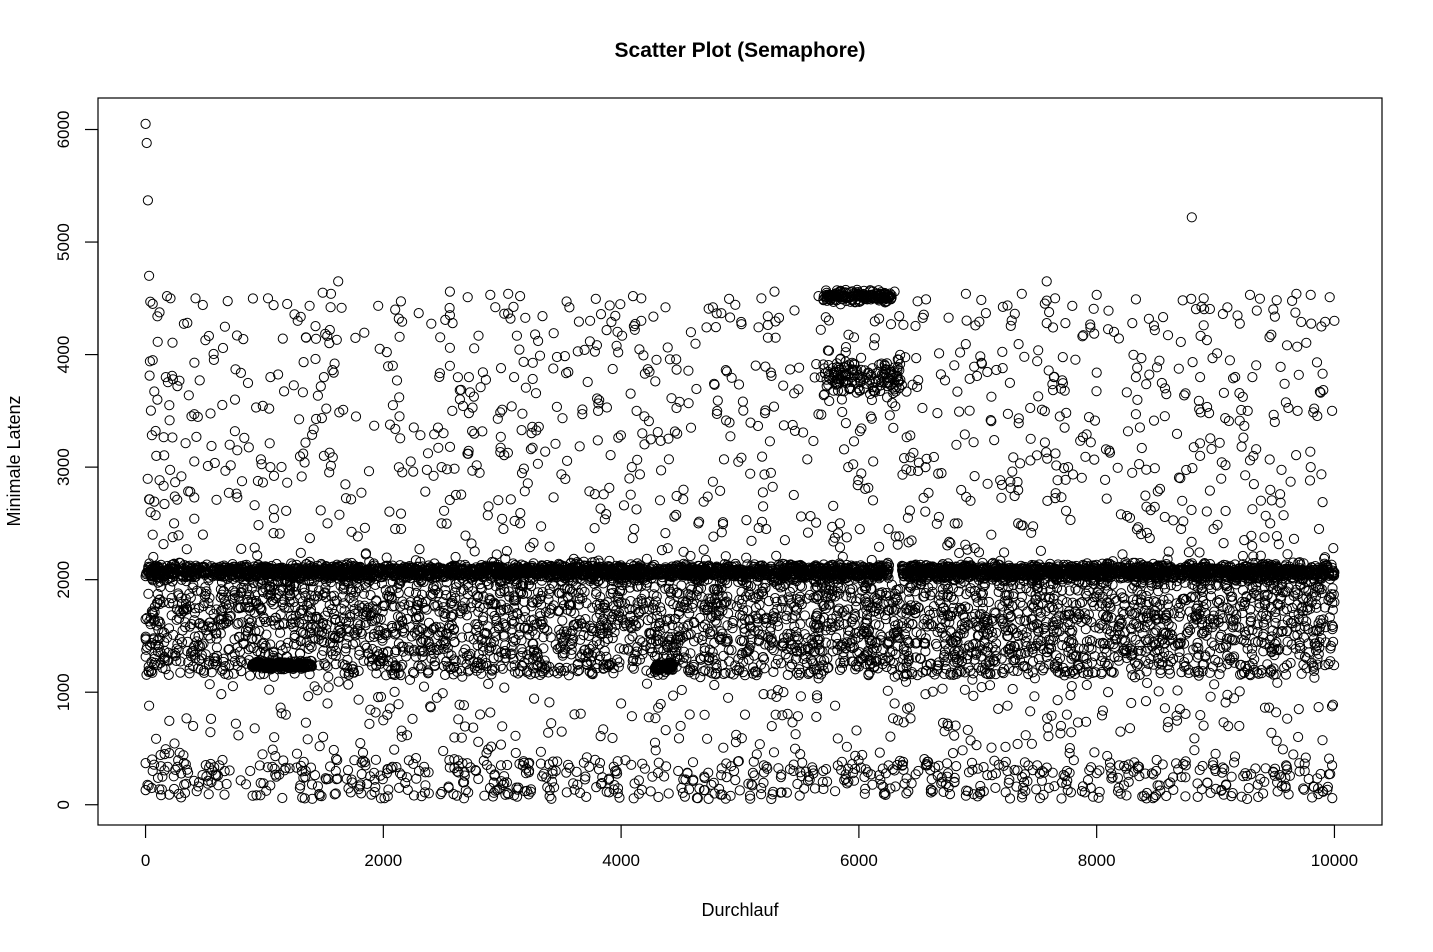 The width and height of the screenshot is (1433, 952). Describe the element at coordinates (740, 50) in the screenshot. I see `chart-title: Scatter Plot (Semaphore)` at that location.